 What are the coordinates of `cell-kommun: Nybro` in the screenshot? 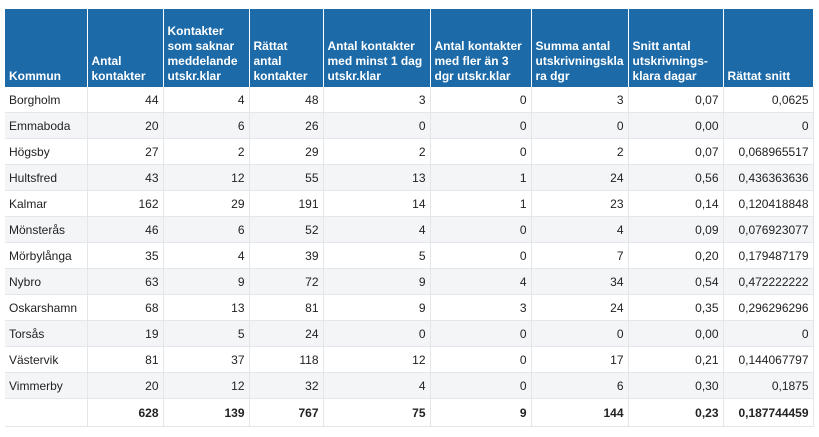 It's located at (46, 281).